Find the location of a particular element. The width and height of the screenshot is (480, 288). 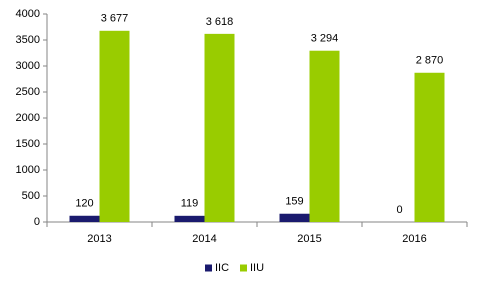

y-tick-label: 3500 is located at coordinates (28, 40).